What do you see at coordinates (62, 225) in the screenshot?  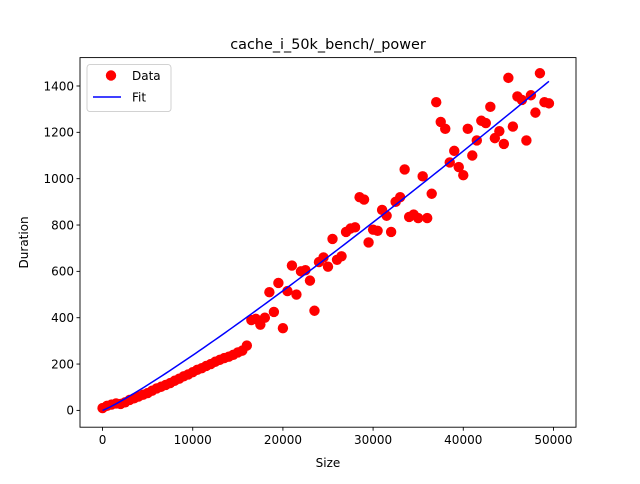 I see `y-tick-label: 800` at bounding box center [62, 225].